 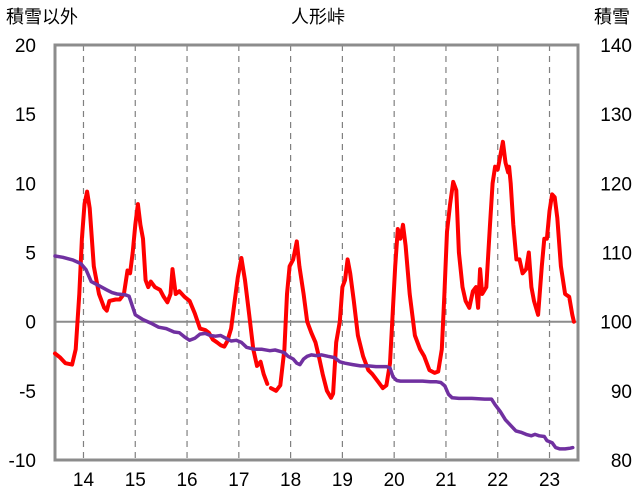 I want to click on x-tick-label: 17, so click(x=238, y=480).